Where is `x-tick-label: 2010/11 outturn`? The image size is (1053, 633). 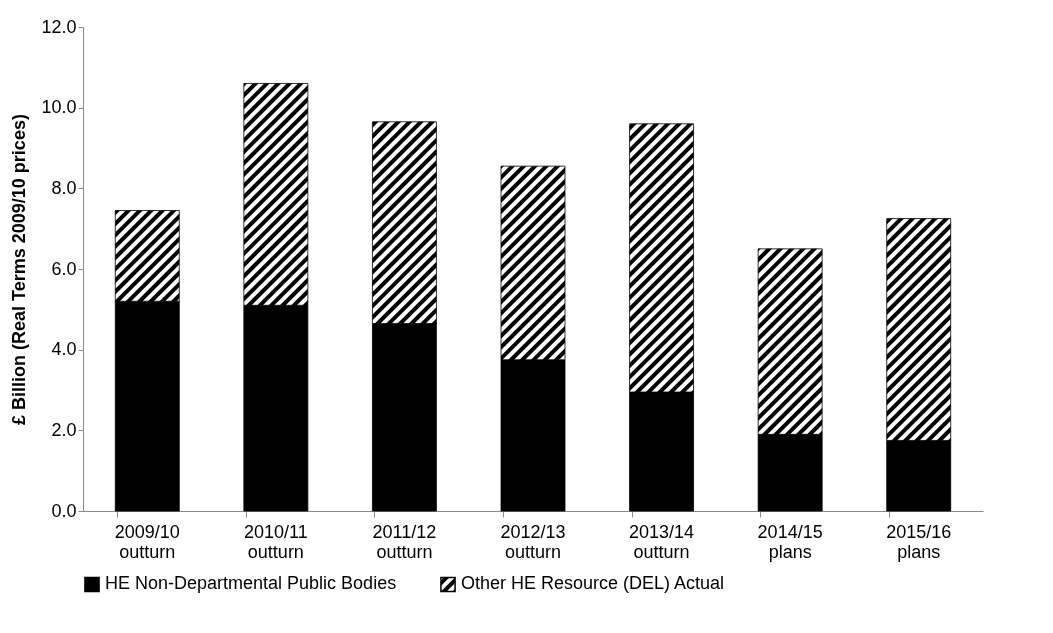
x-tick-label: 2010/11 outturn is located at coordinates (275, 541).